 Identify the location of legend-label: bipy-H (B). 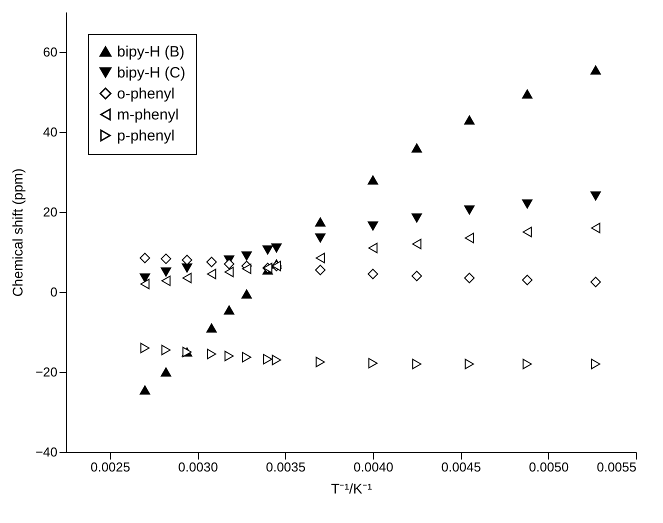
(151, 52).